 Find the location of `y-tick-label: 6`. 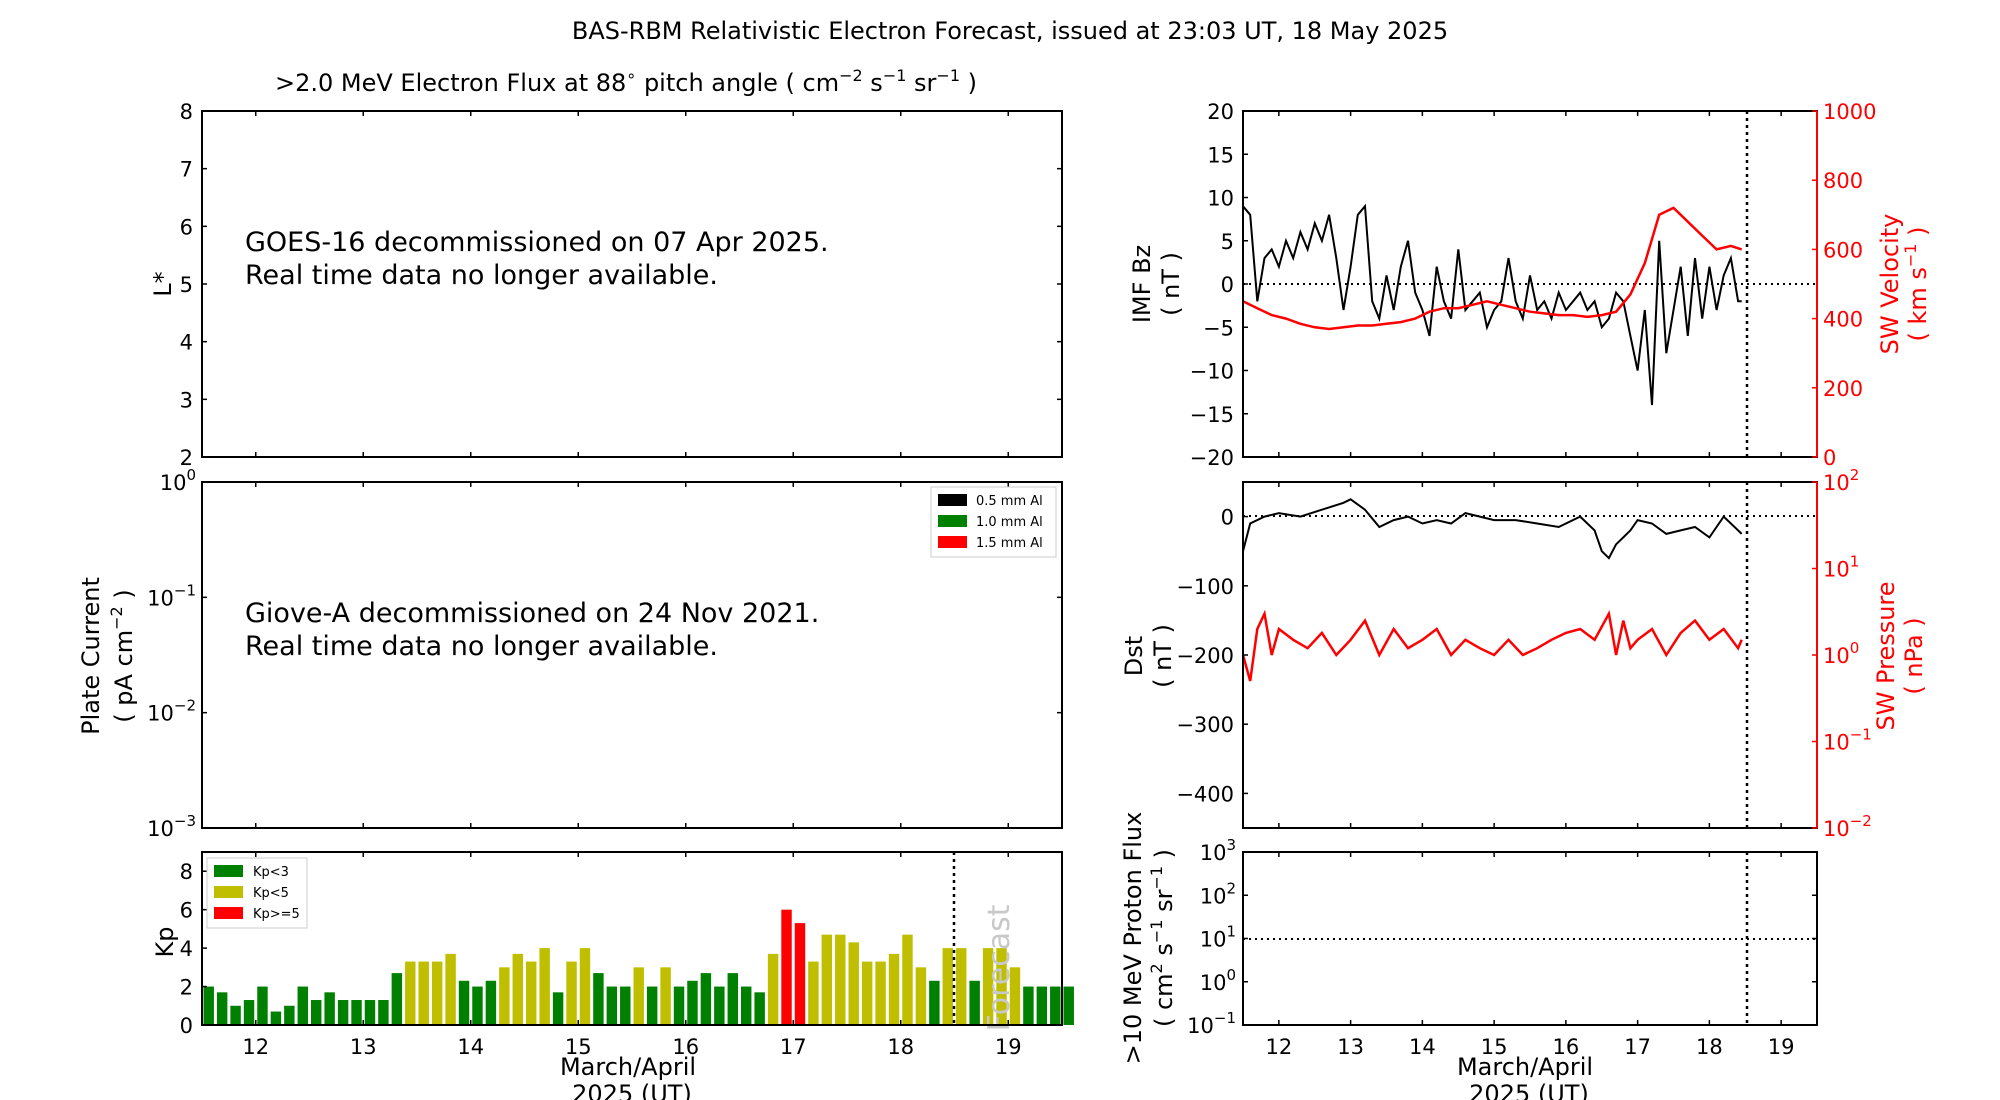

y-tick-label: 6 is located at coordinates (186, 911).